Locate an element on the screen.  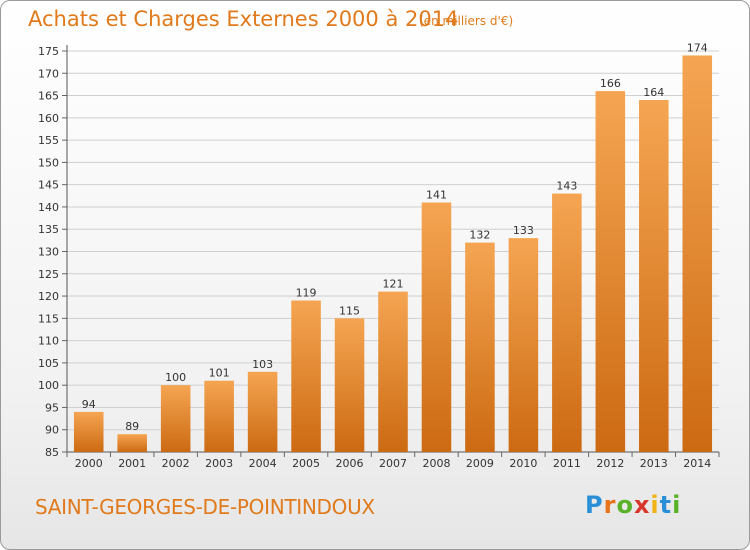
data-label: 101 is located at coordinates (219, 373).